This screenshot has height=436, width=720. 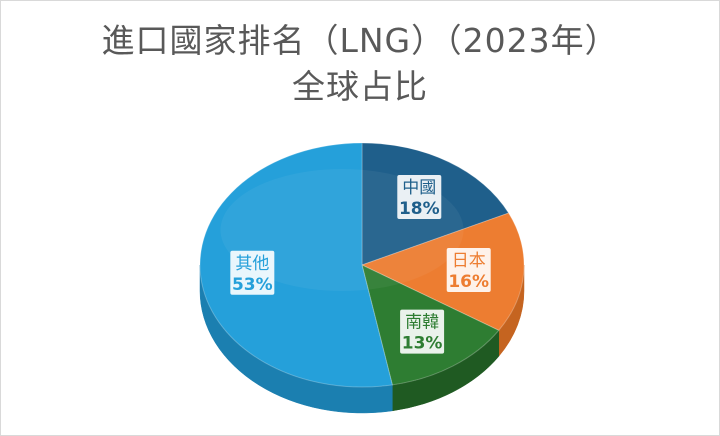 I want to click on data-label-value-2: 13%, so click(x=422, y=344).